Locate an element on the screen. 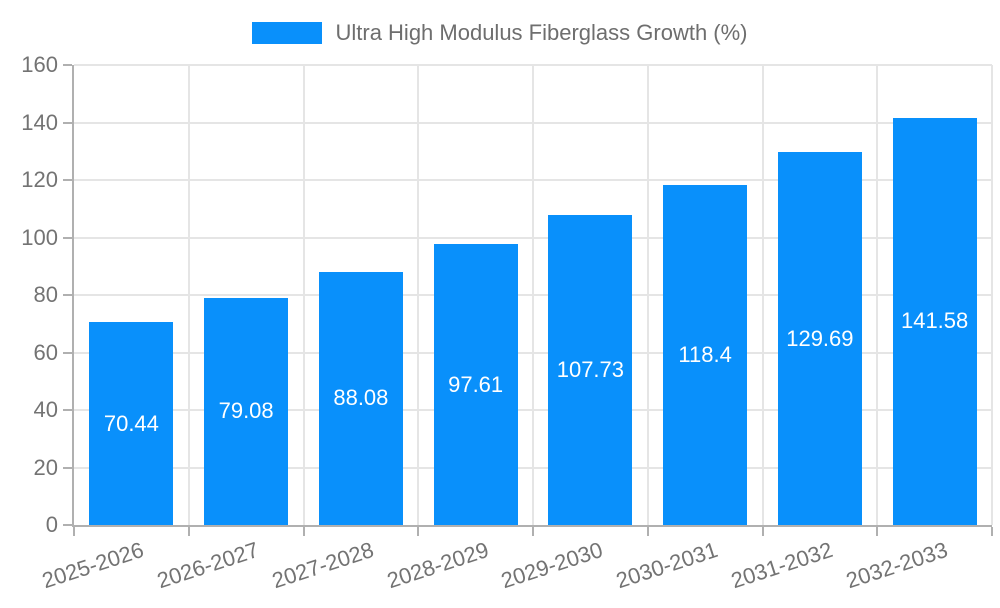 The width and height of the screenshot is (1000, 608). y-axis-label: 140 is located at coordinates (39, 122).